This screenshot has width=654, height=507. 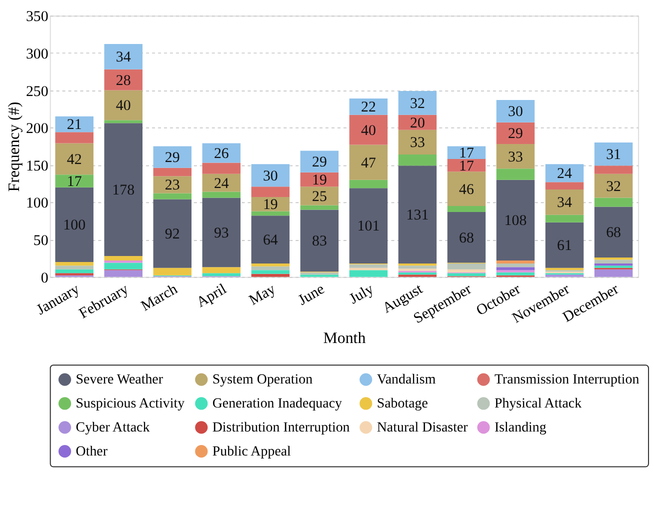 What do you see at coordinates (252, 452) in the screenshot?
I see `legend-label: Public Appeal` at bounding box center [252, 452].